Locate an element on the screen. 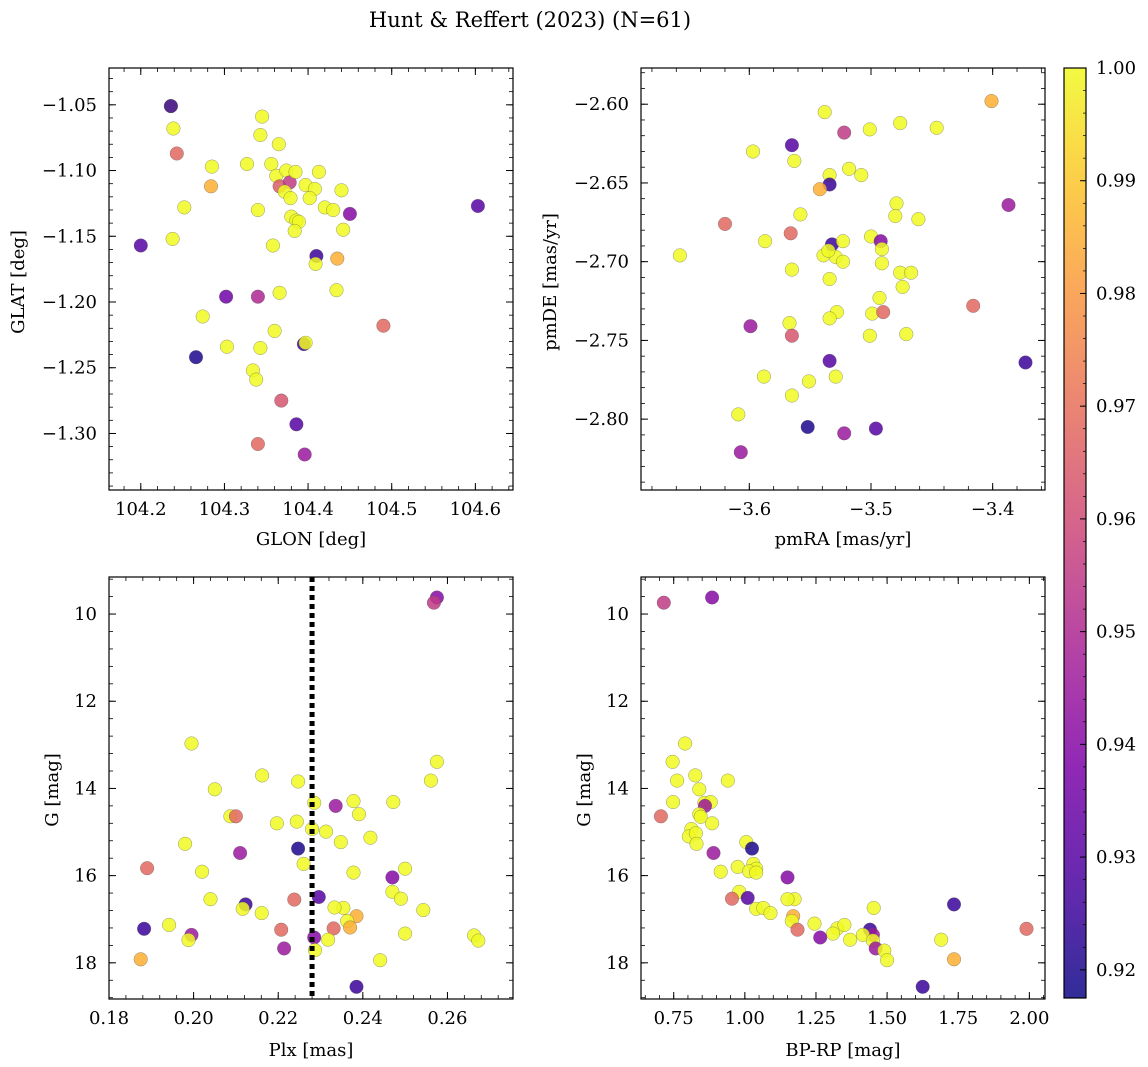 This screenshot has width=1148, height=1067. colorbar-tick-label: 0.99 is located at coordinates (1116, 181).